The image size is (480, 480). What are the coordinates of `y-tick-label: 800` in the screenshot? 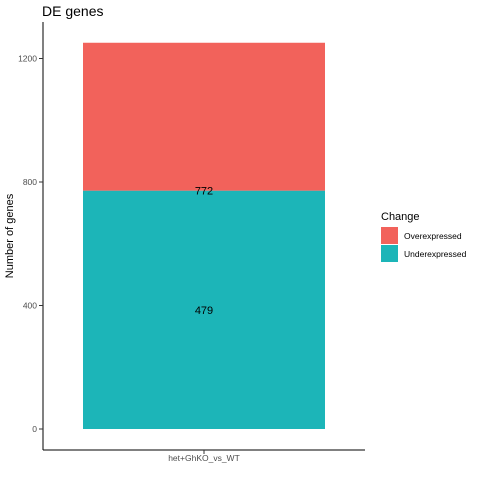 It's located at (30, 182).